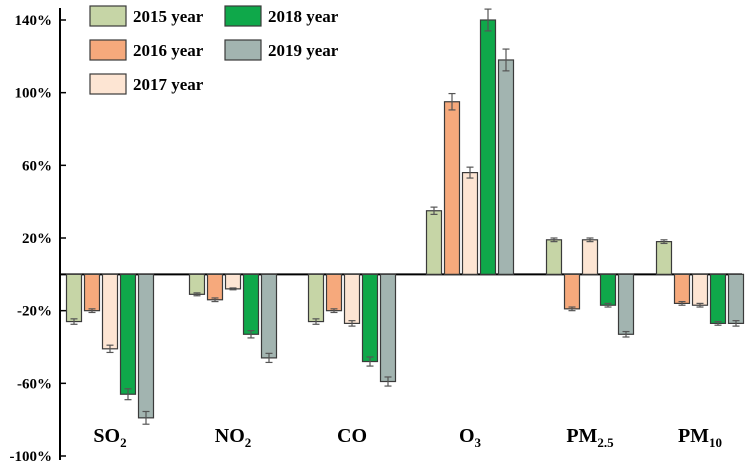 The width and height of the screenshot is (754, 468). Describe the element at coordinates (168, 50) in the screenshot. I see `legend-label: 2016 year` at that location.